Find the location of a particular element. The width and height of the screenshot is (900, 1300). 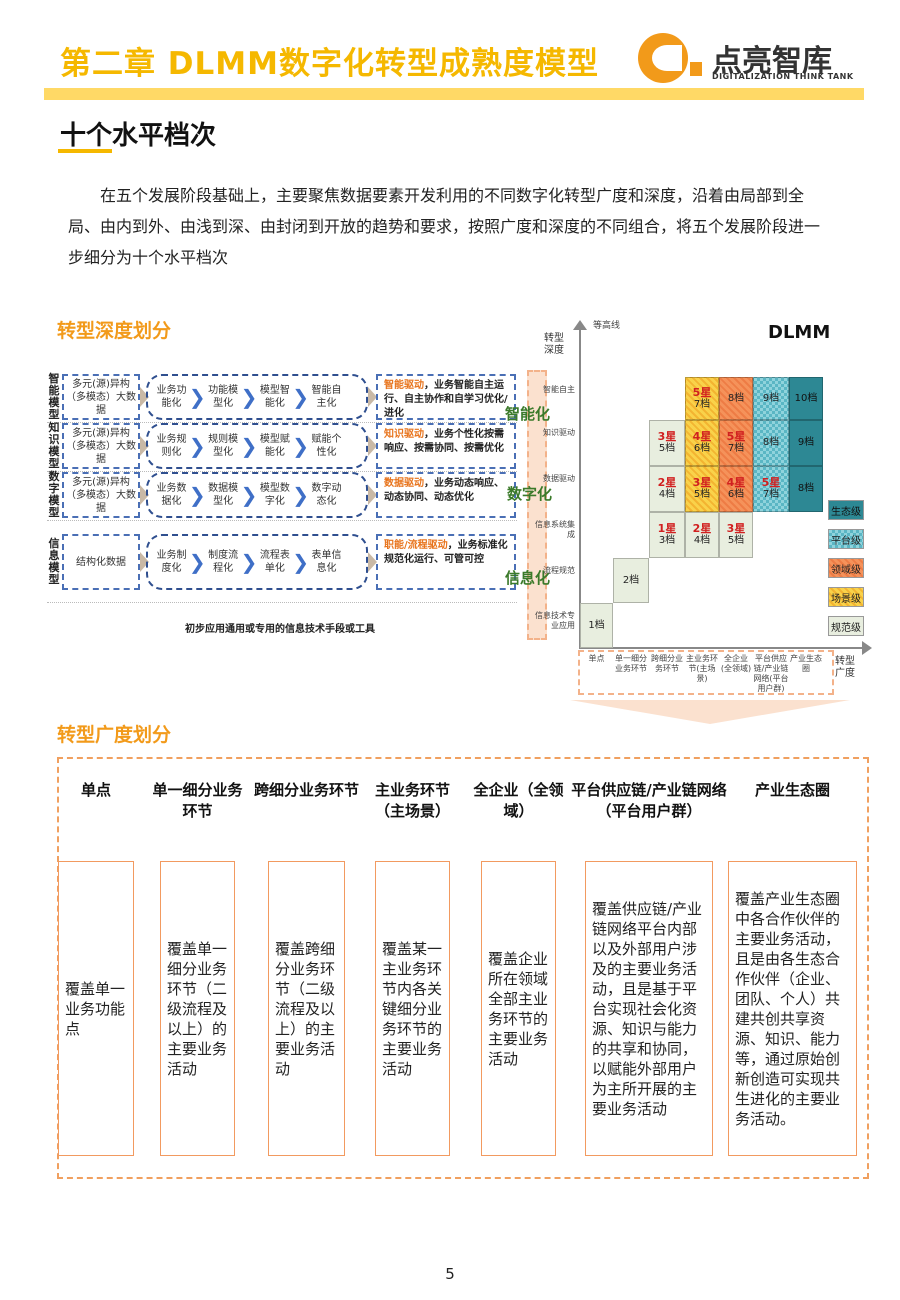

matrix-cell: 2档 is located at coordinates (631, 580).